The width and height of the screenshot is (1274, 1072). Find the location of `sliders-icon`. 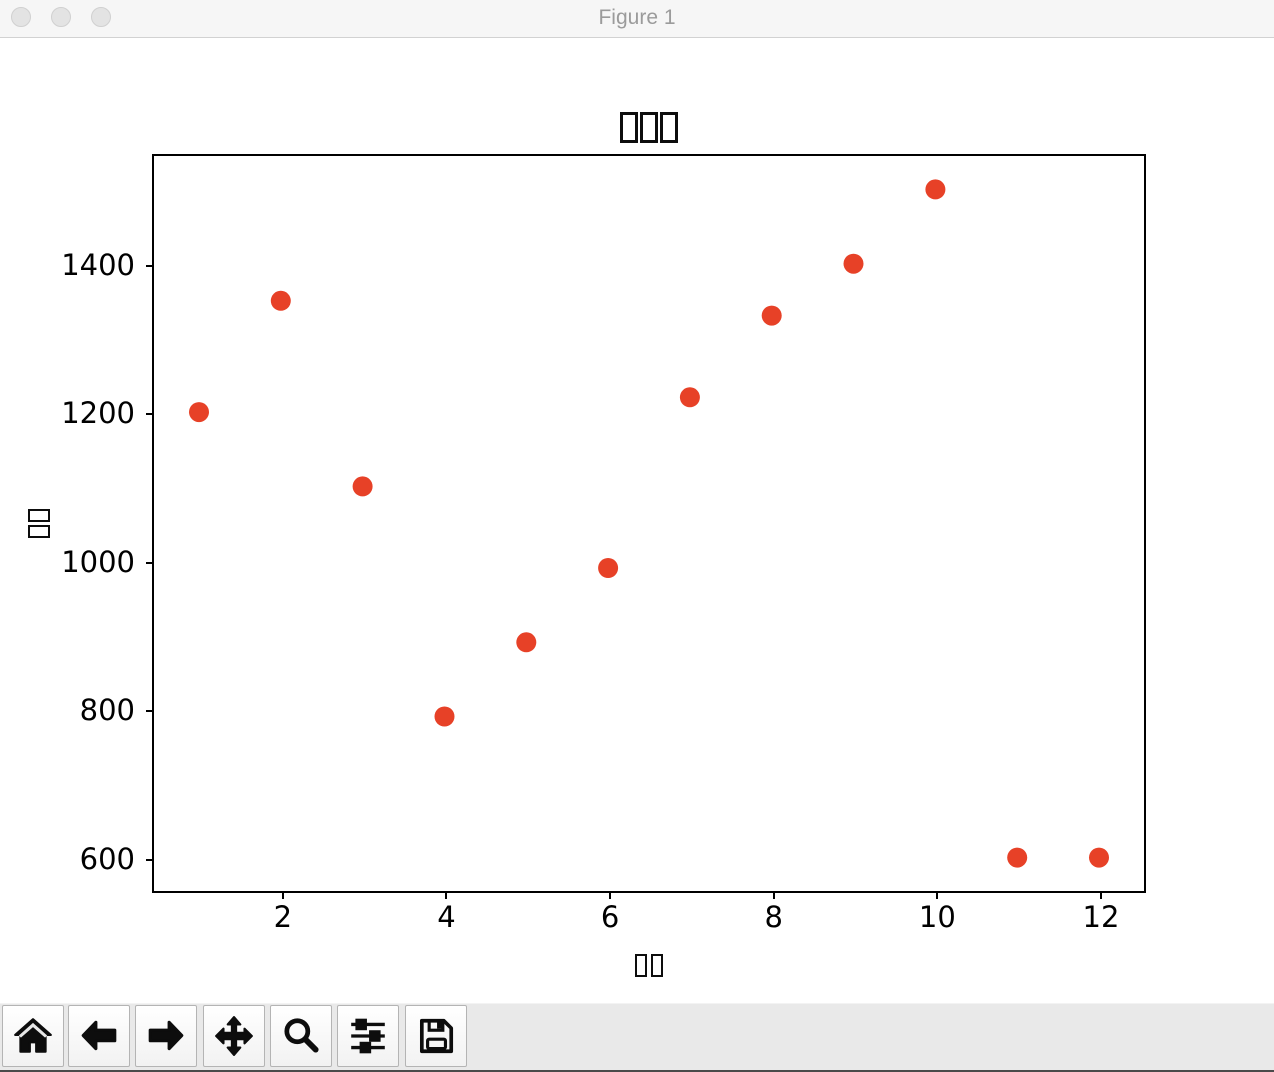

sliders-icon is located at coordinates (368, 1036).